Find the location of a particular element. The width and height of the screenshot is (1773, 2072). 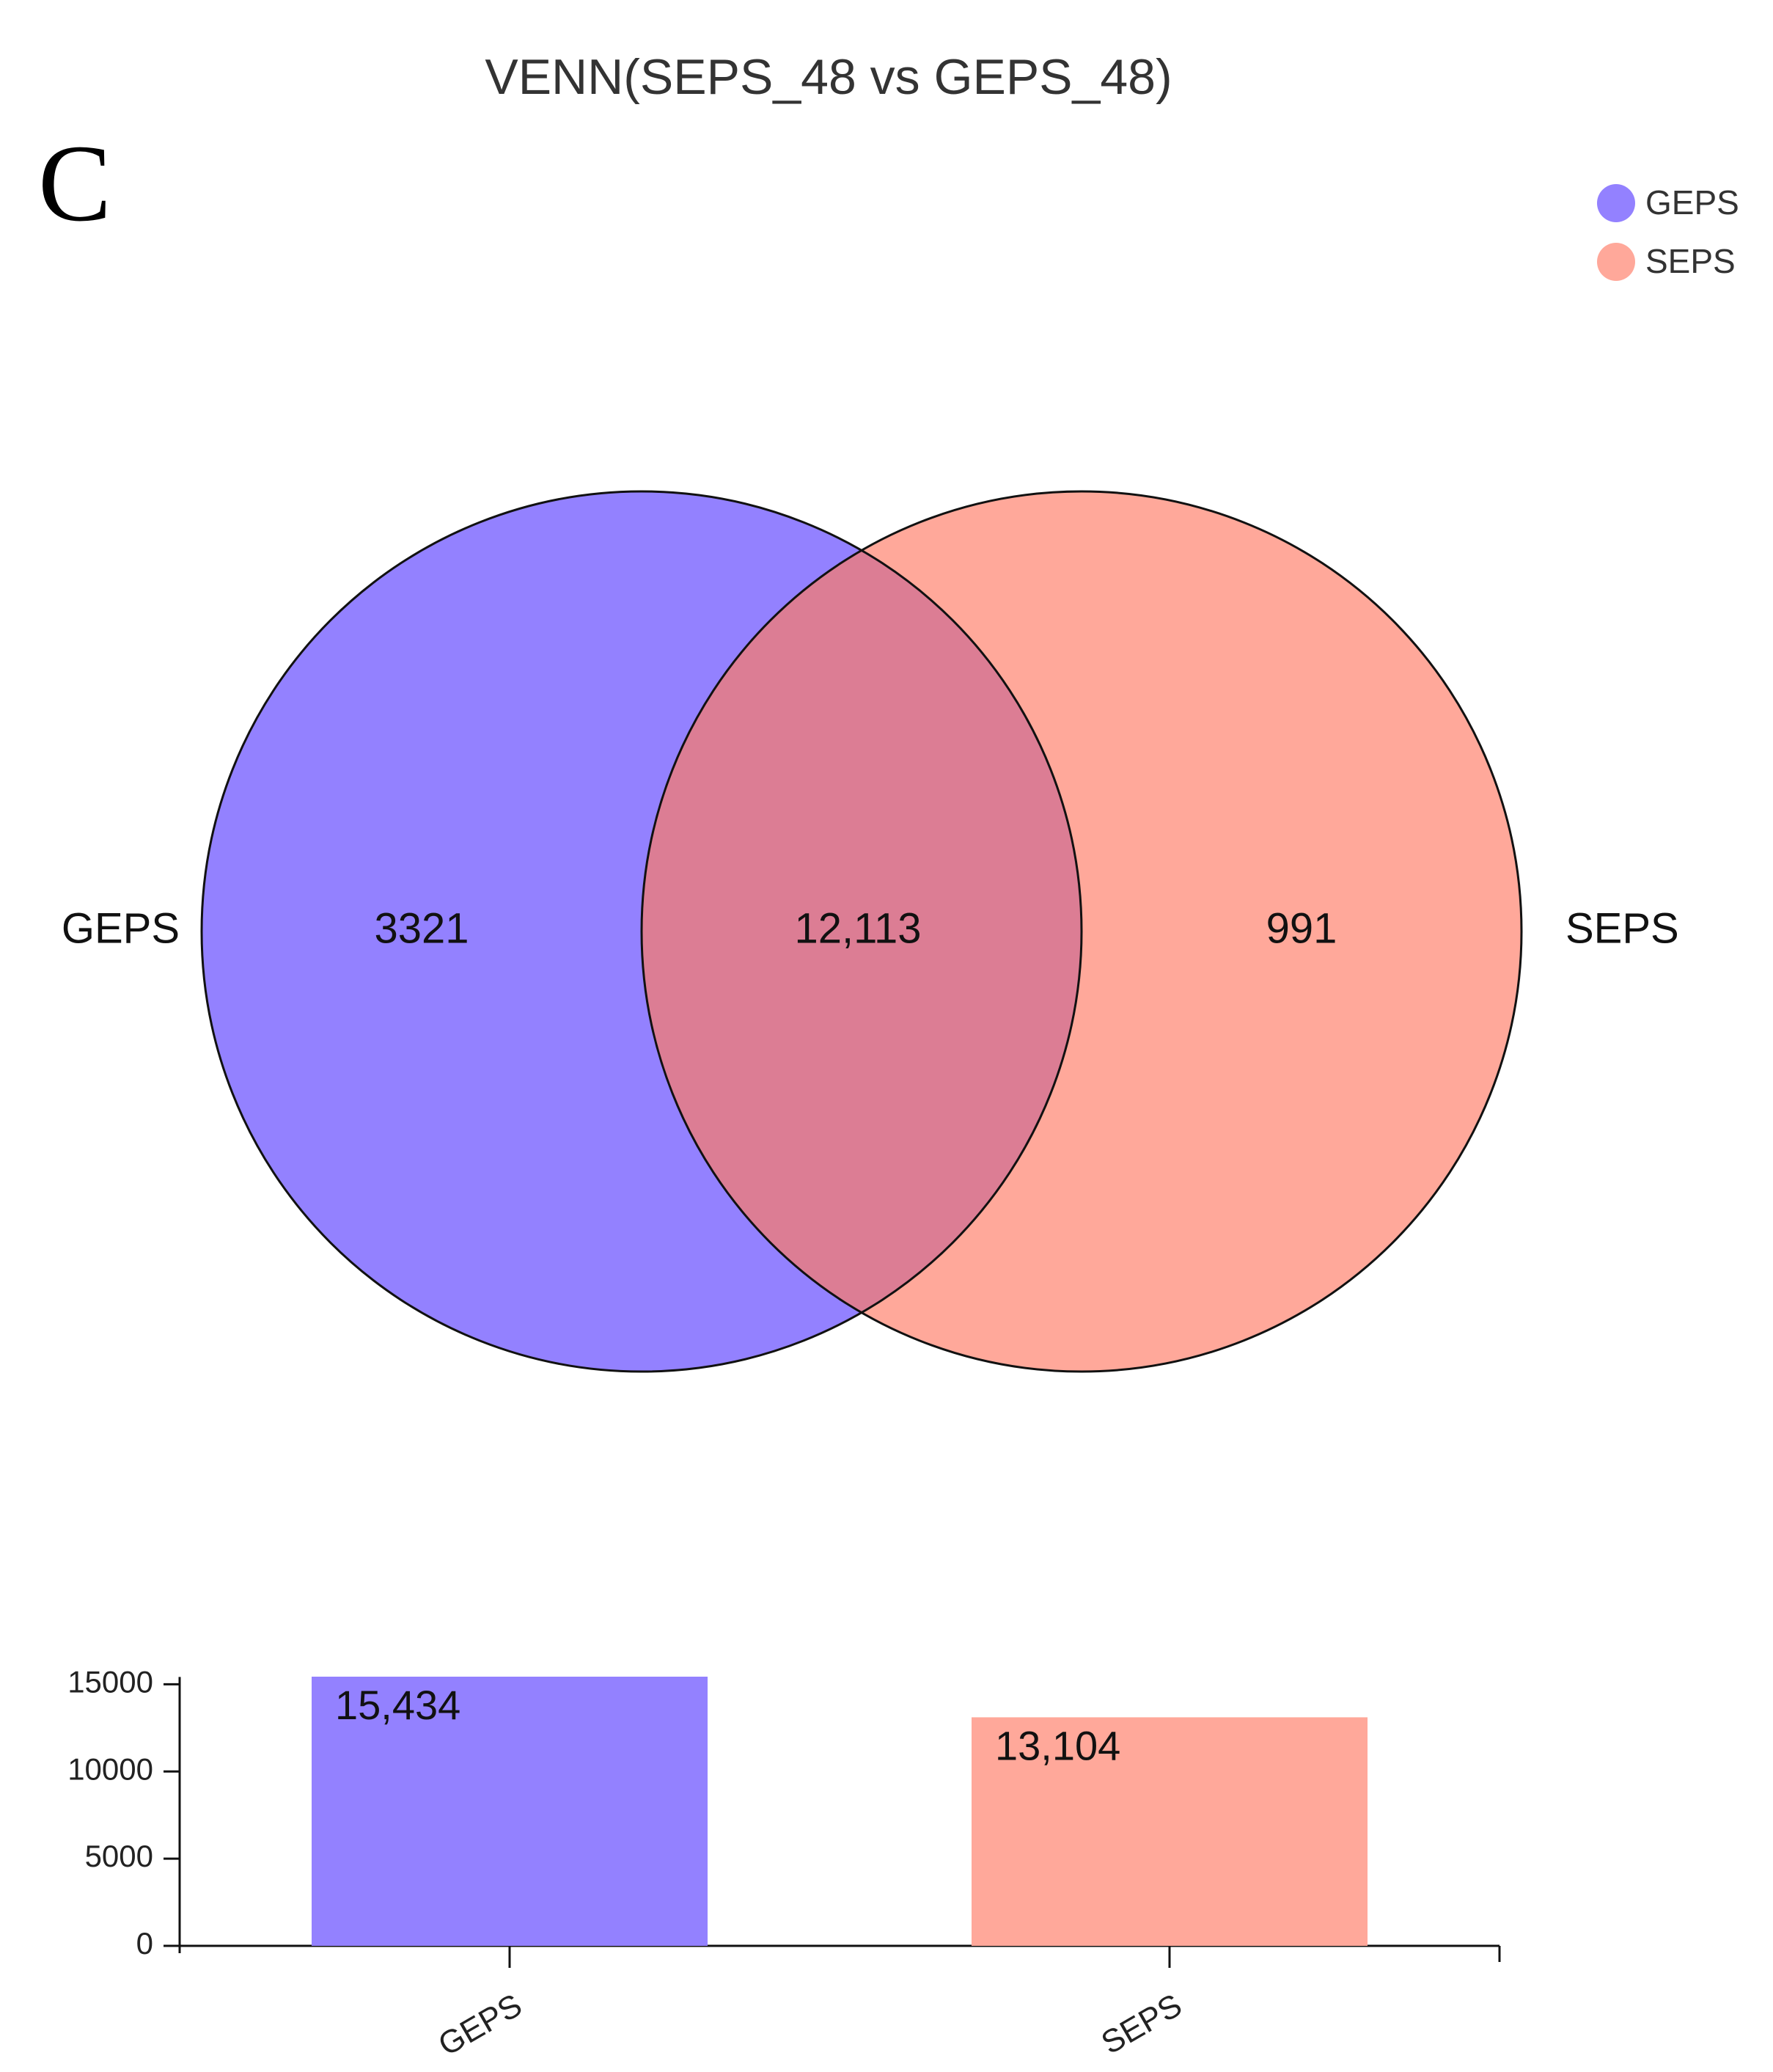

bar-x-tick-label-seps: SEPS is located at coordinates (1141, 2024).